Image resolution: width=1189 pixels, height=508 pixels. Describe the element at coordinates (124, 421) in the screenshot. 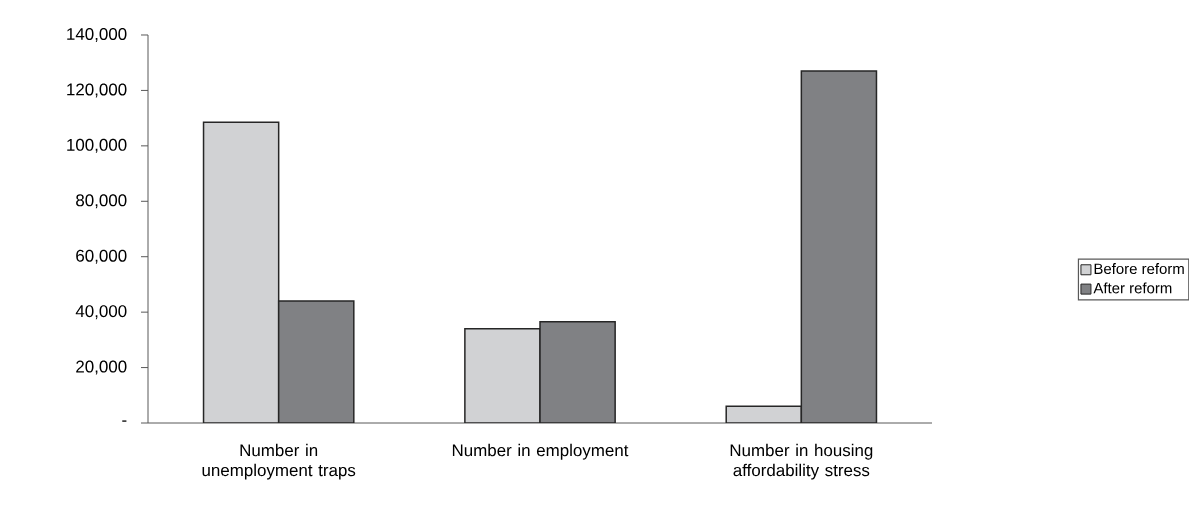

I see `y-tick-label: -` at that location.